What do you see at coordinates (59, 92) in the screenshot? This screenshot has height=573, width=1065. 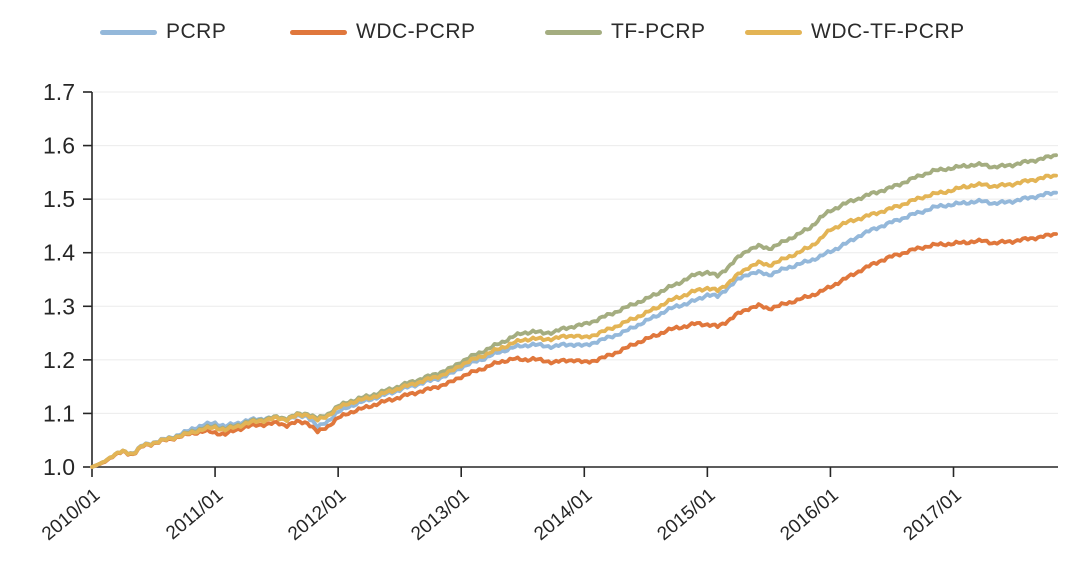 I see `y-axis-tick-label: 1.7` at bounding box center [59, 92].